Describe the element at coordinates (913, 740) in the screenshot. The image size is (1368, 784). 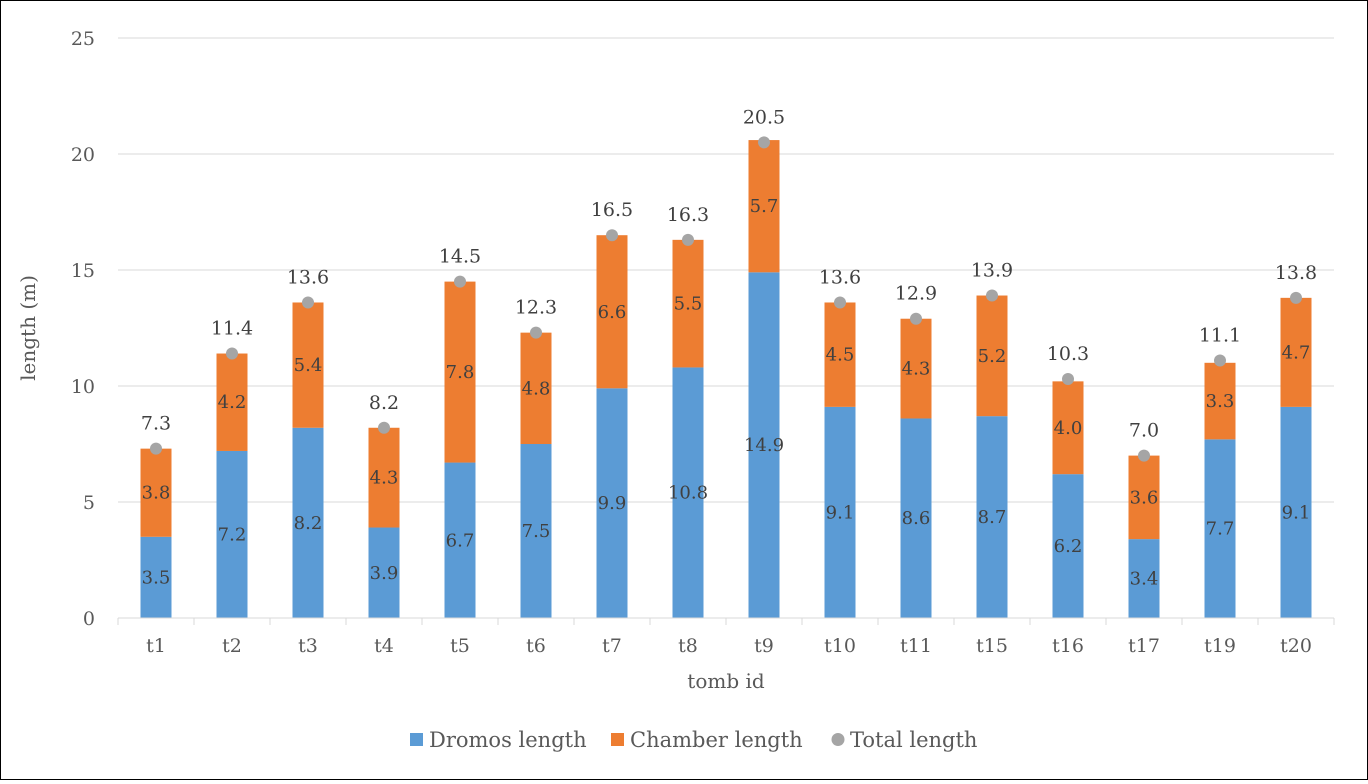
I see `legend-label-total-length: Total length` at that location.